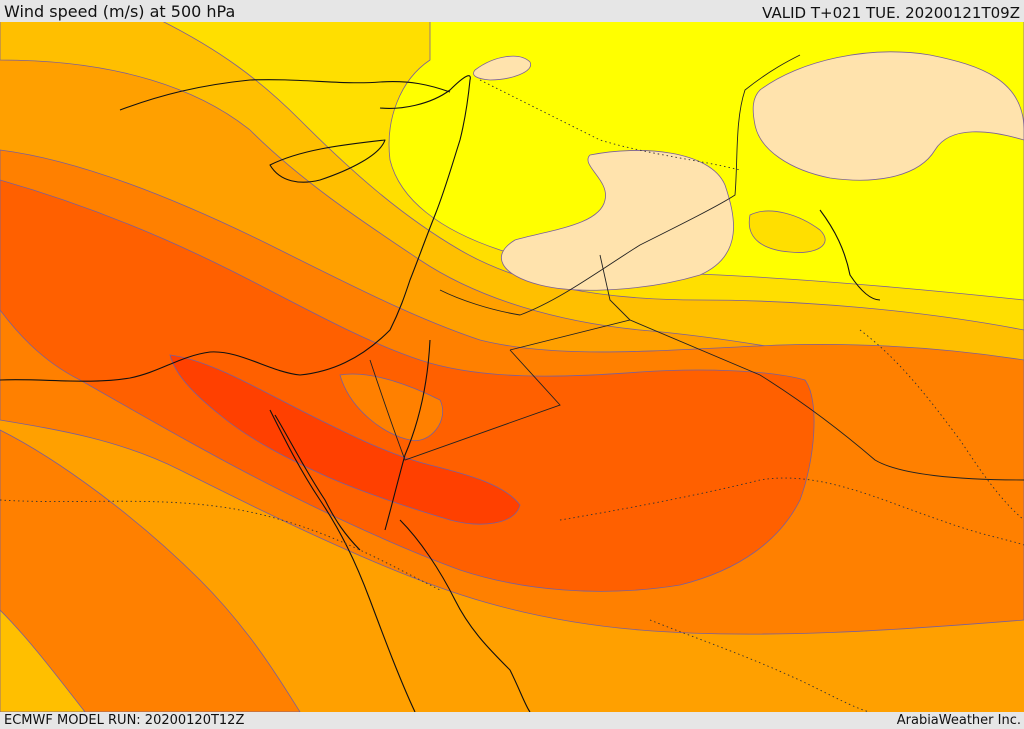 Image resolution: width=1024 pixels, height=729 pixels. Describe the element at coordinates (43, 660) in the screenshot. I see `band-level-4-southwest` at that location.